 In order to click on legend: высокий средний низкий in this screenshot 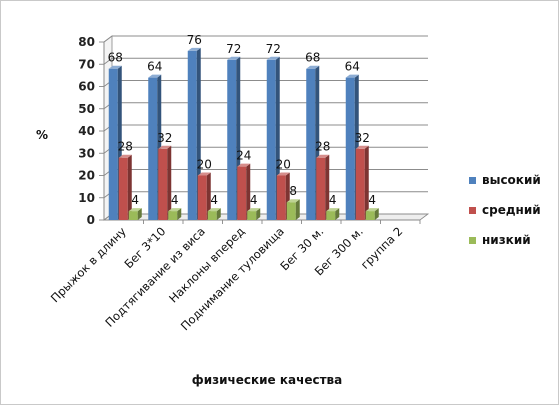, I will do `click(505, 210)`.